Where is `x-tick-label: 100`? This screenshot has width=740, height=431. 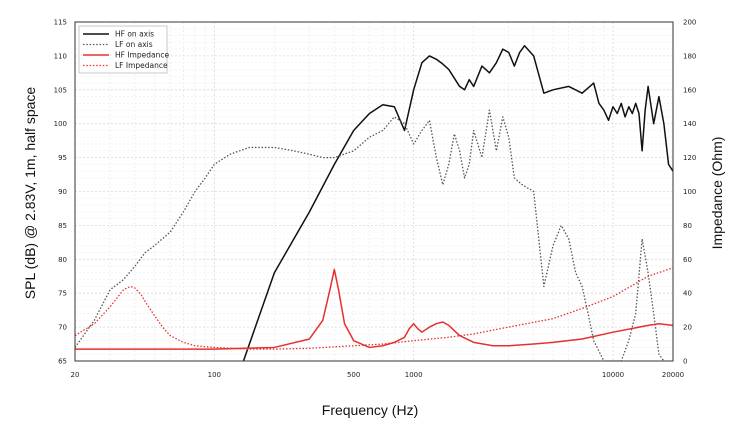 x-tick-label: 100 is located at coordinates (214, 375).